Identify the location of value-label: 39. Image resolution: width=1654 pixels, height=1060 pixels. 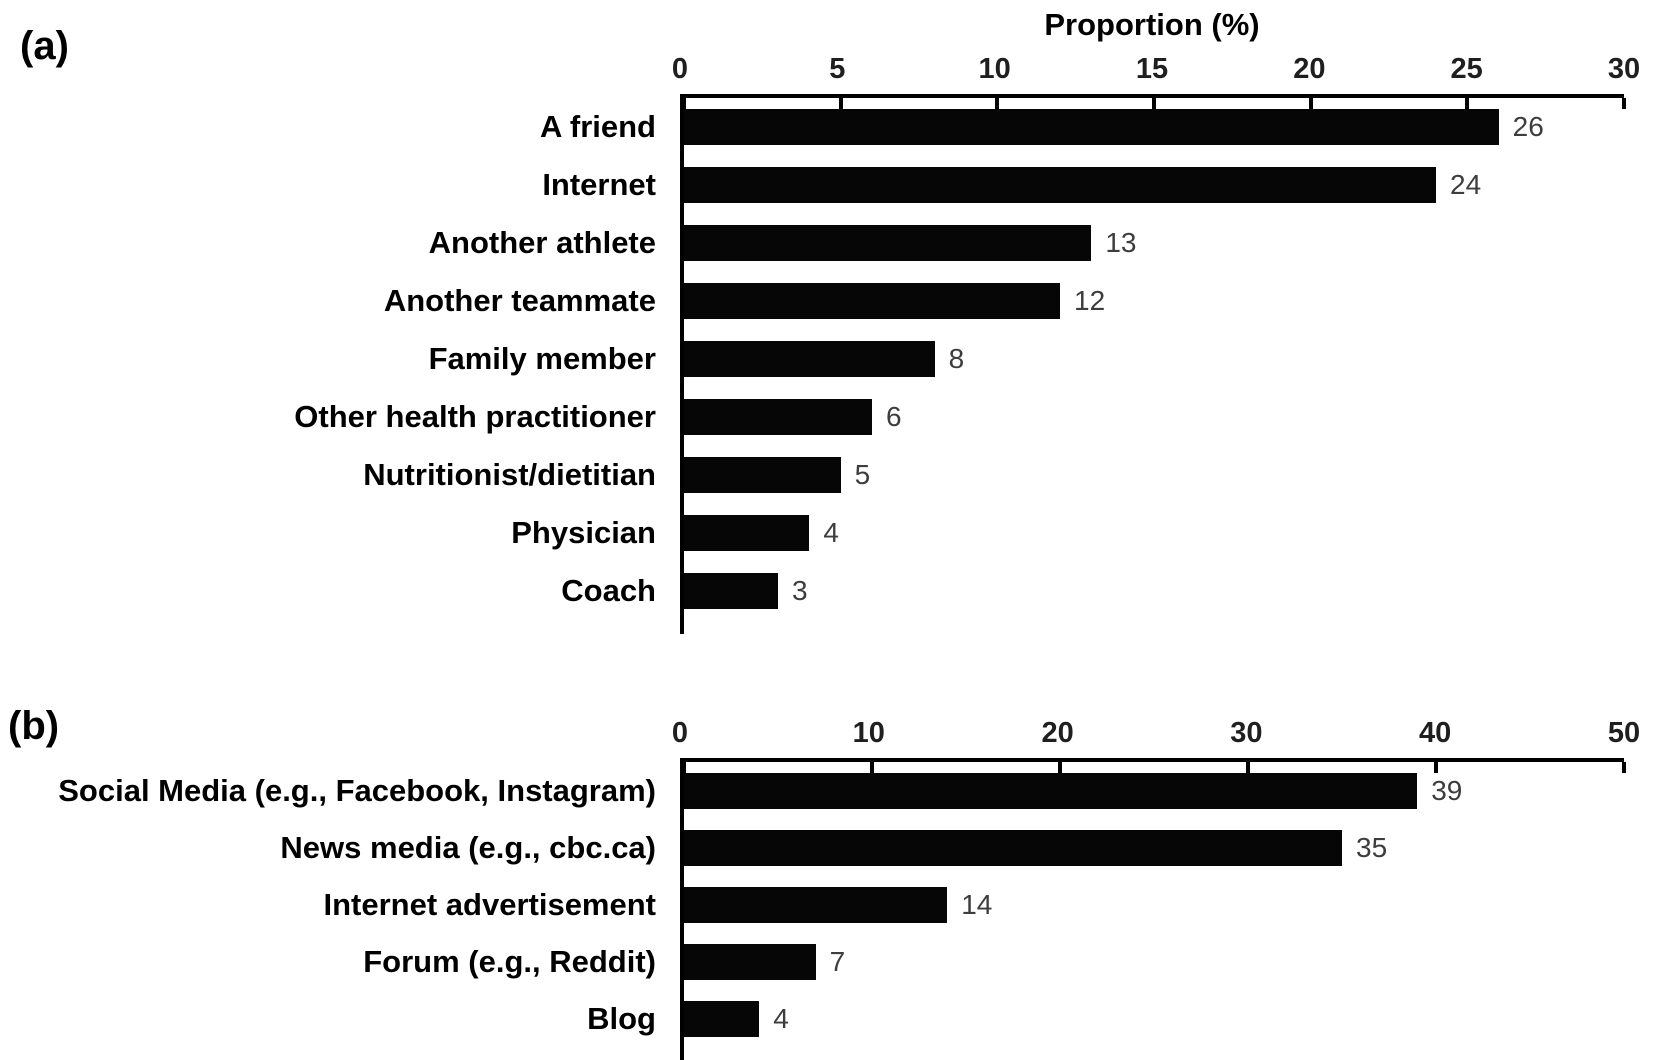
(1447, 790).